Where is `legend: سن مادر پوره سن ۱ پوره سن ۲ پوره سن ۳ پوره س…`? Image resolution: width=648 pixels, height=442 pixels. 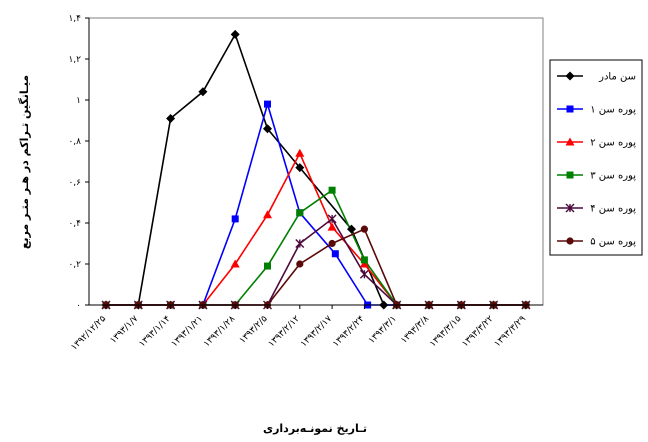 legend: سن مادر پوره سن ۱ پوره سن ۲ پوره سن ۳ پوره س… is located at coordinates (596, 159).